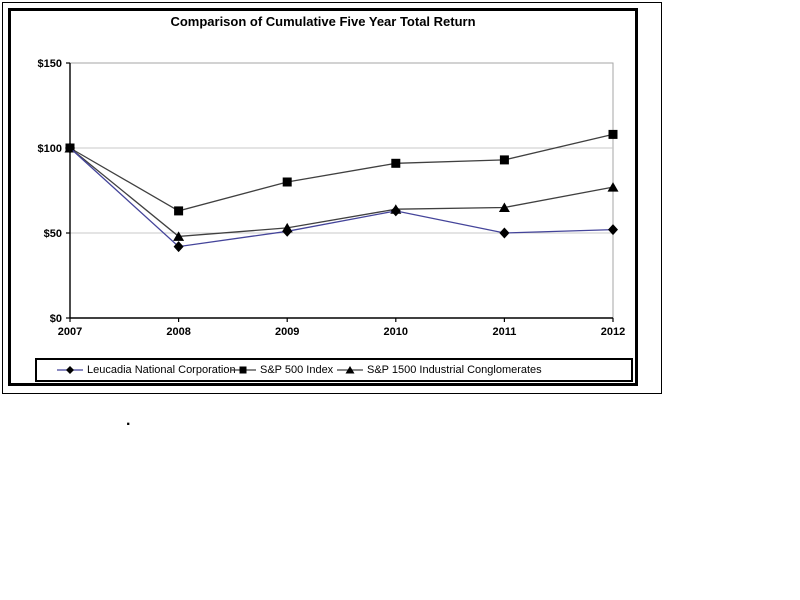 This screenshot has width=800, height=600. Describe the element at coordinates (613, 187) in the screenshot. I see `series-2-marker-2012` at that location.